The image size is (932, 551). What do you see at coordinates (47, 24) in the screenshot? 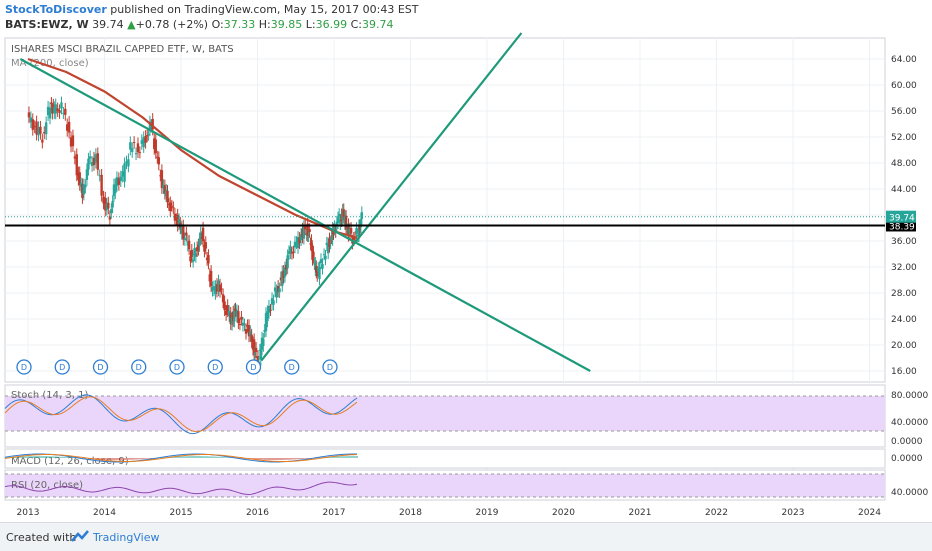
I see `symbol-label: BATS:EWZ, W` at bounding box center [47, 24].